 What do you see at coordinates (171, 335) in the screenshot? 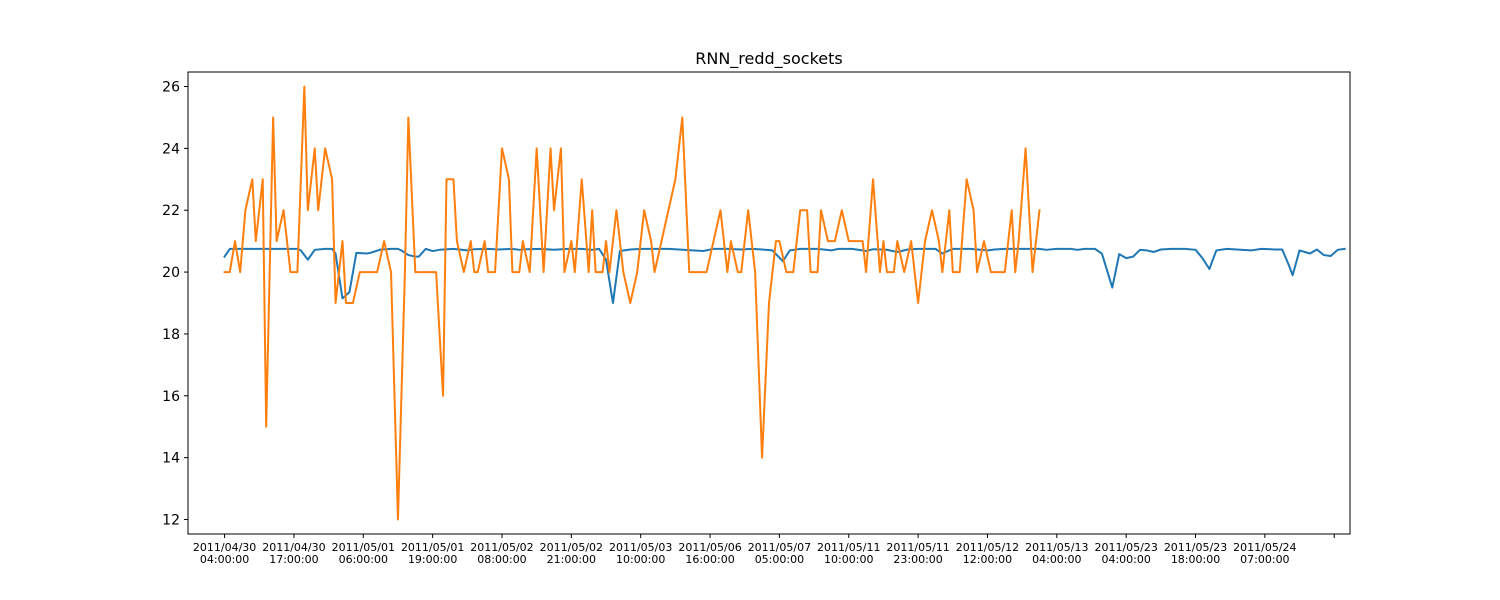
I see `y-tick-label: 18` at bounding box center [171, 335].